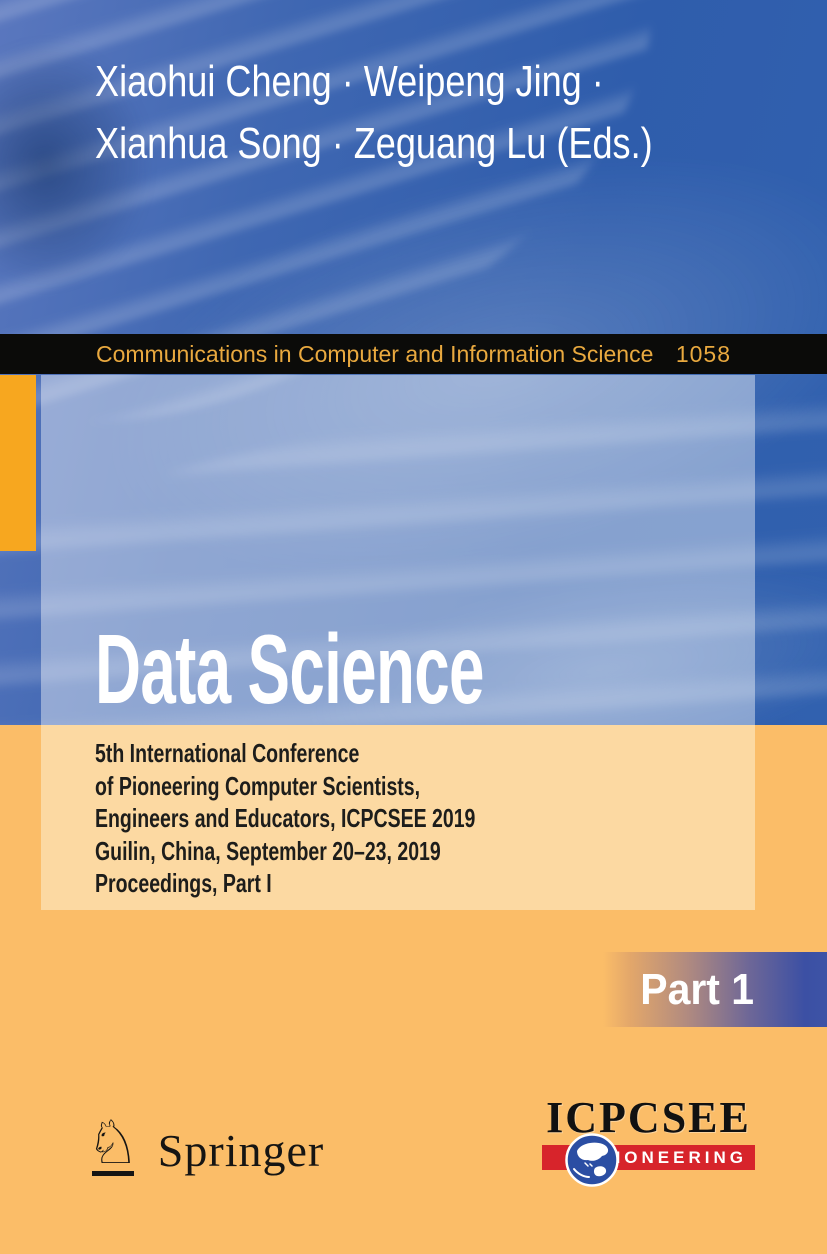 Image resolution: width=827 pixels, height=1254 pixels. I want to click on subtitle-line: of Pioneering Computer Scientists,, so click(258, 785).